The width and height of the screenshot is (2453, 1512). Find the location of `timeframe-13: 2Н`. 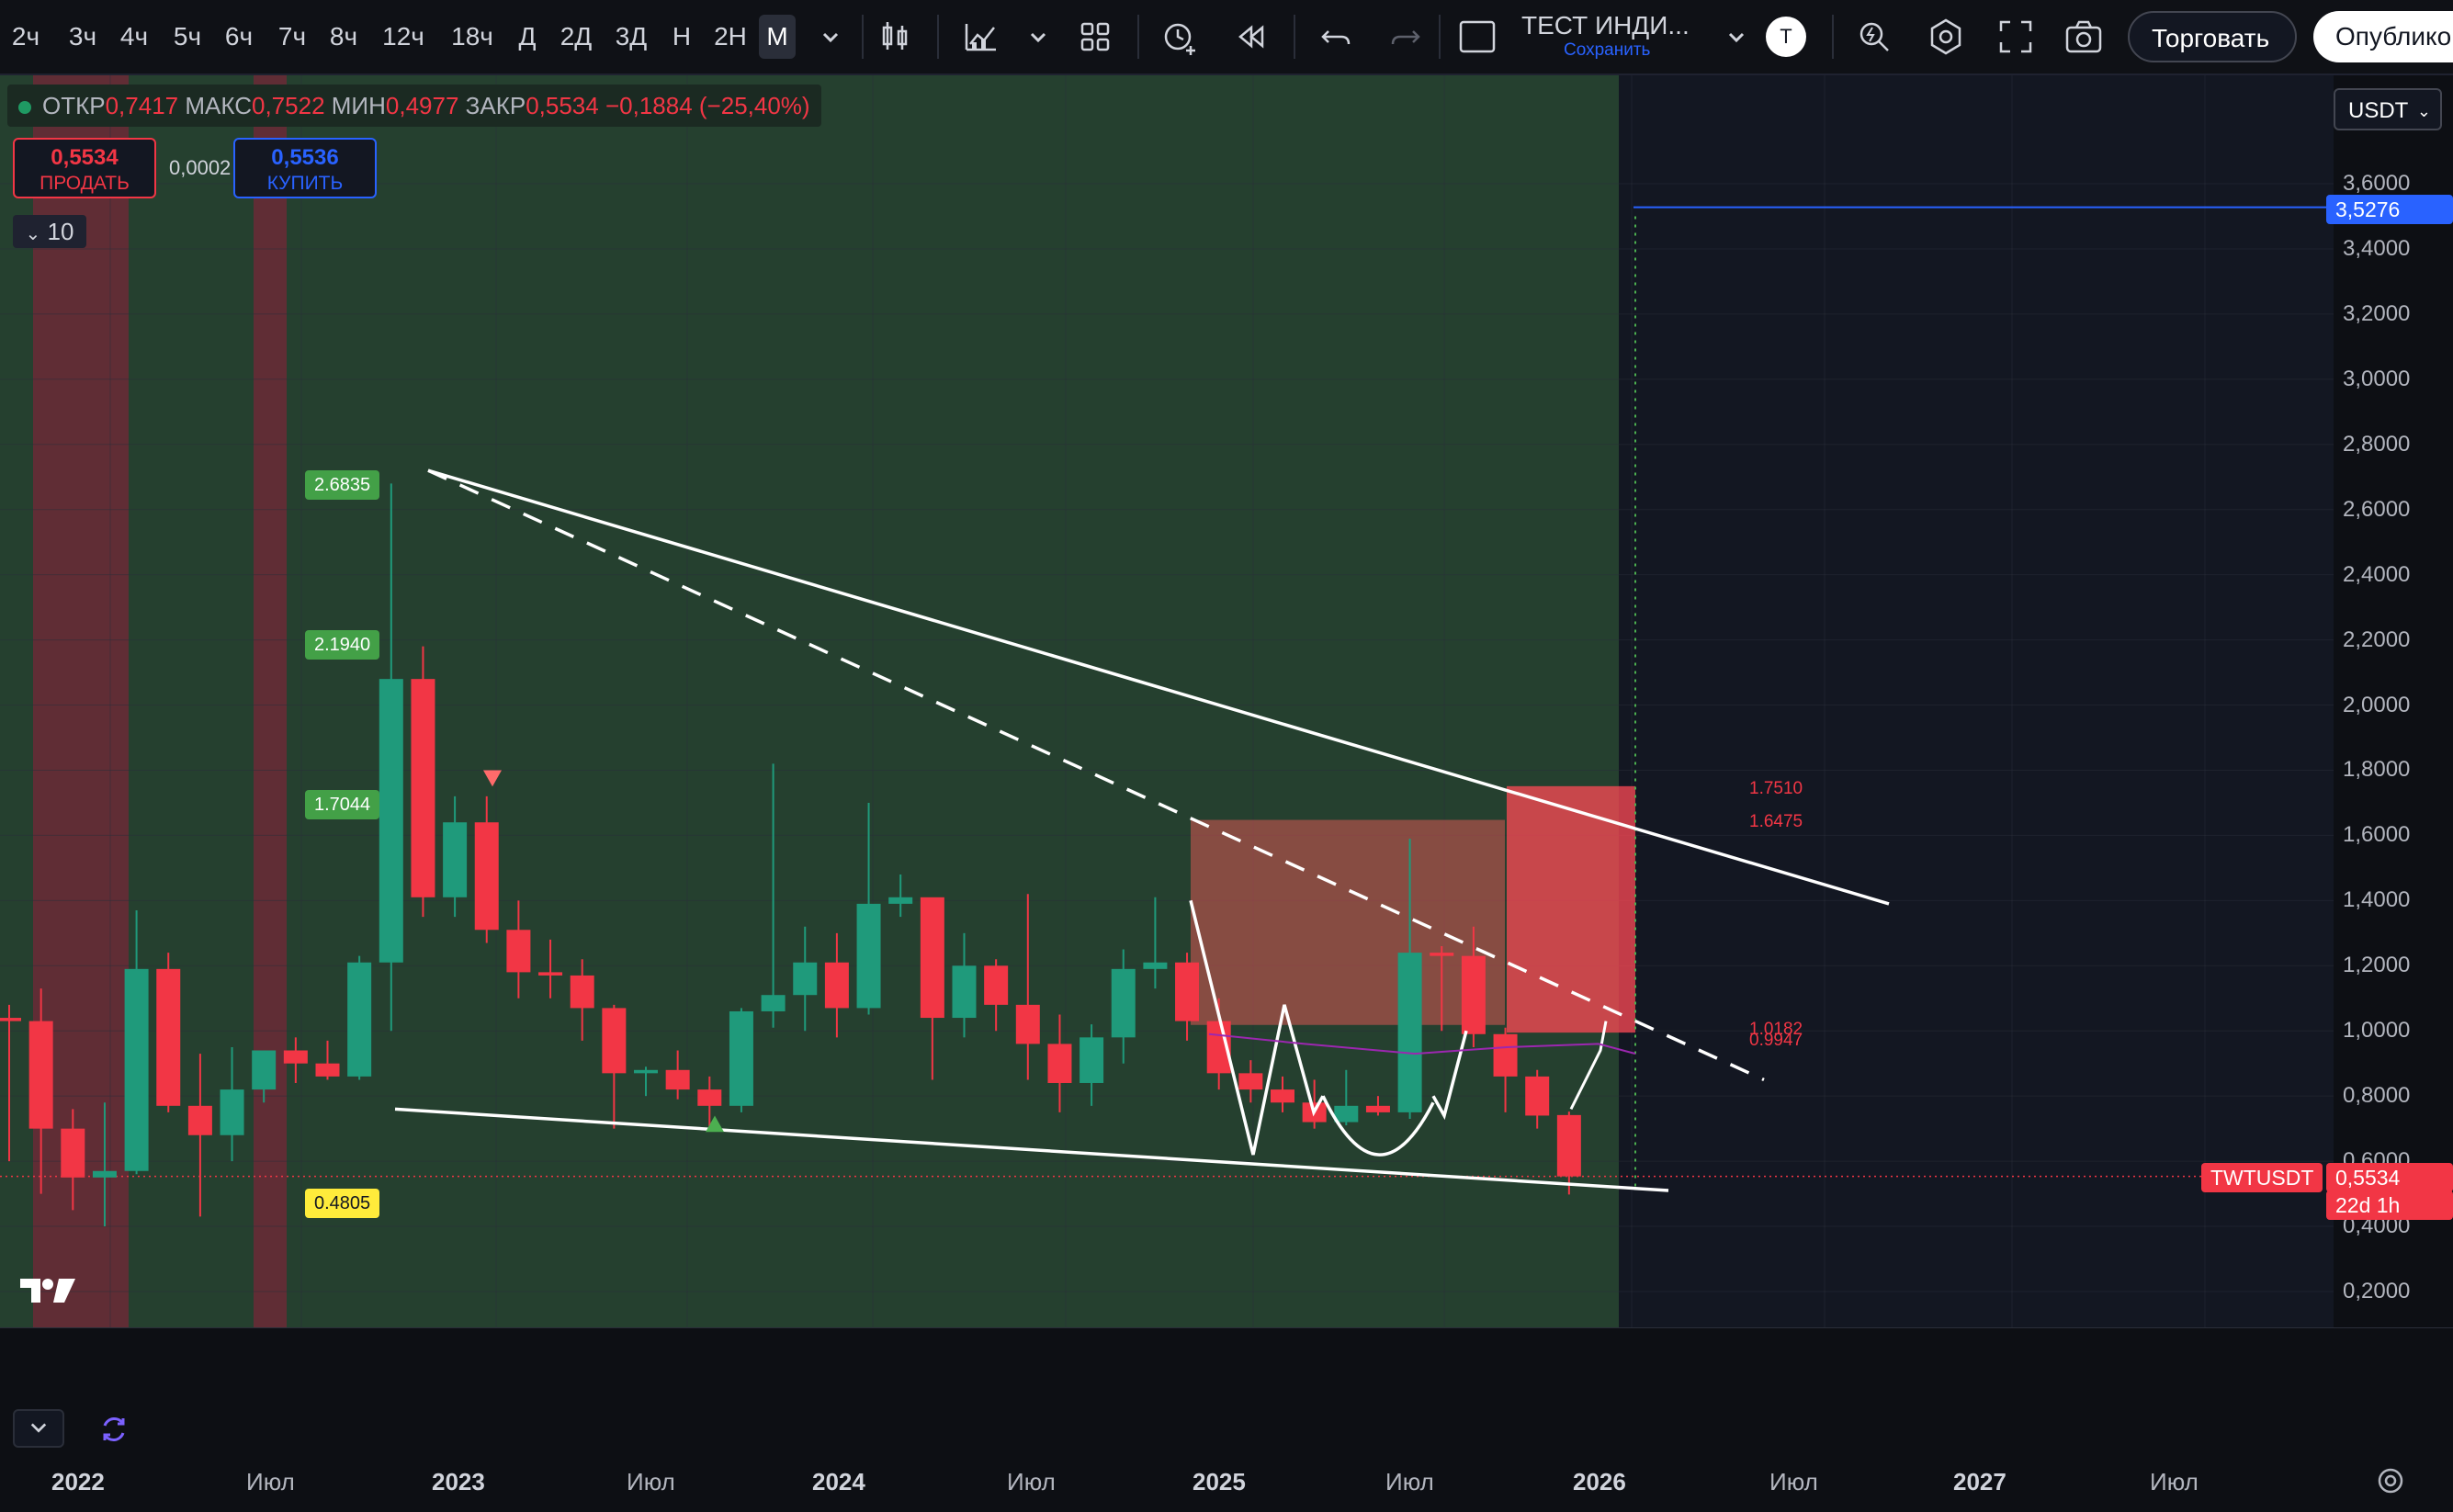

timeframe-13: 2Н is located at coordinates (730, 36).